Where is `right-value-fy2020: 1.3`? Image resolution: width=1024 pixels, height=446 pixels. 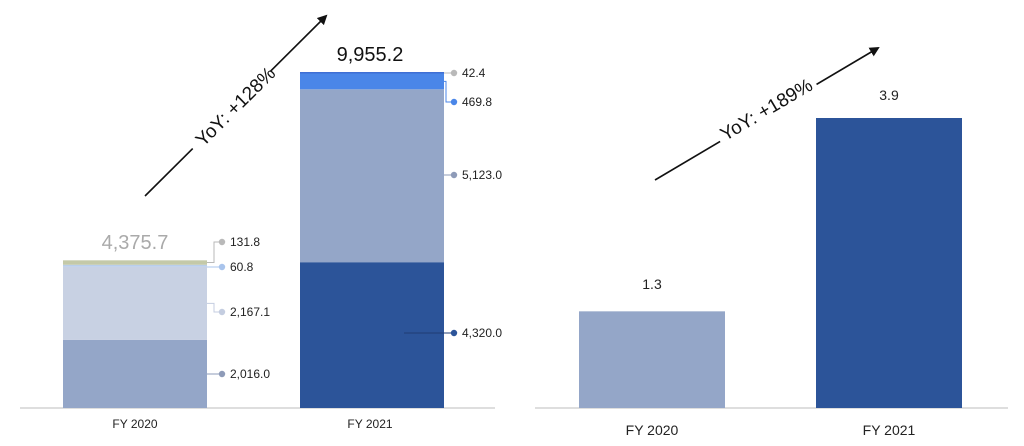
right-value-fy2020: 1.3 is located at coordinates (652, 284).